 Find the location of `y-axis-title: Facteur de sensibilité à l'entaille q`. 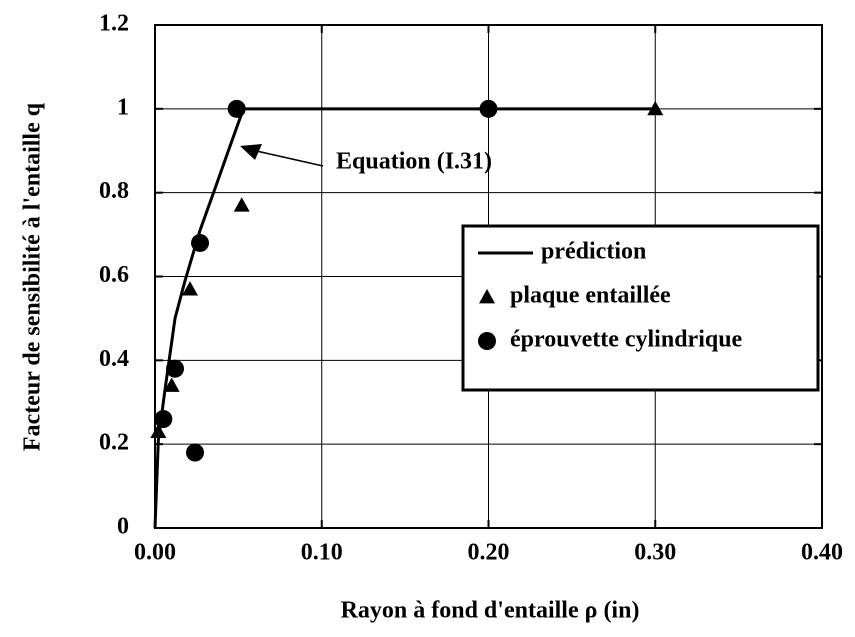

y-axis-title: Facteur de sensibilité à l'entaille q is located at coordinates (33, 276).